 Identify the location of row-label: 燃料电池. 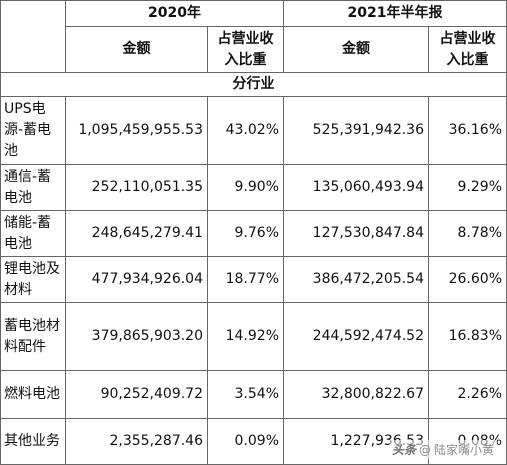
(33, 394).